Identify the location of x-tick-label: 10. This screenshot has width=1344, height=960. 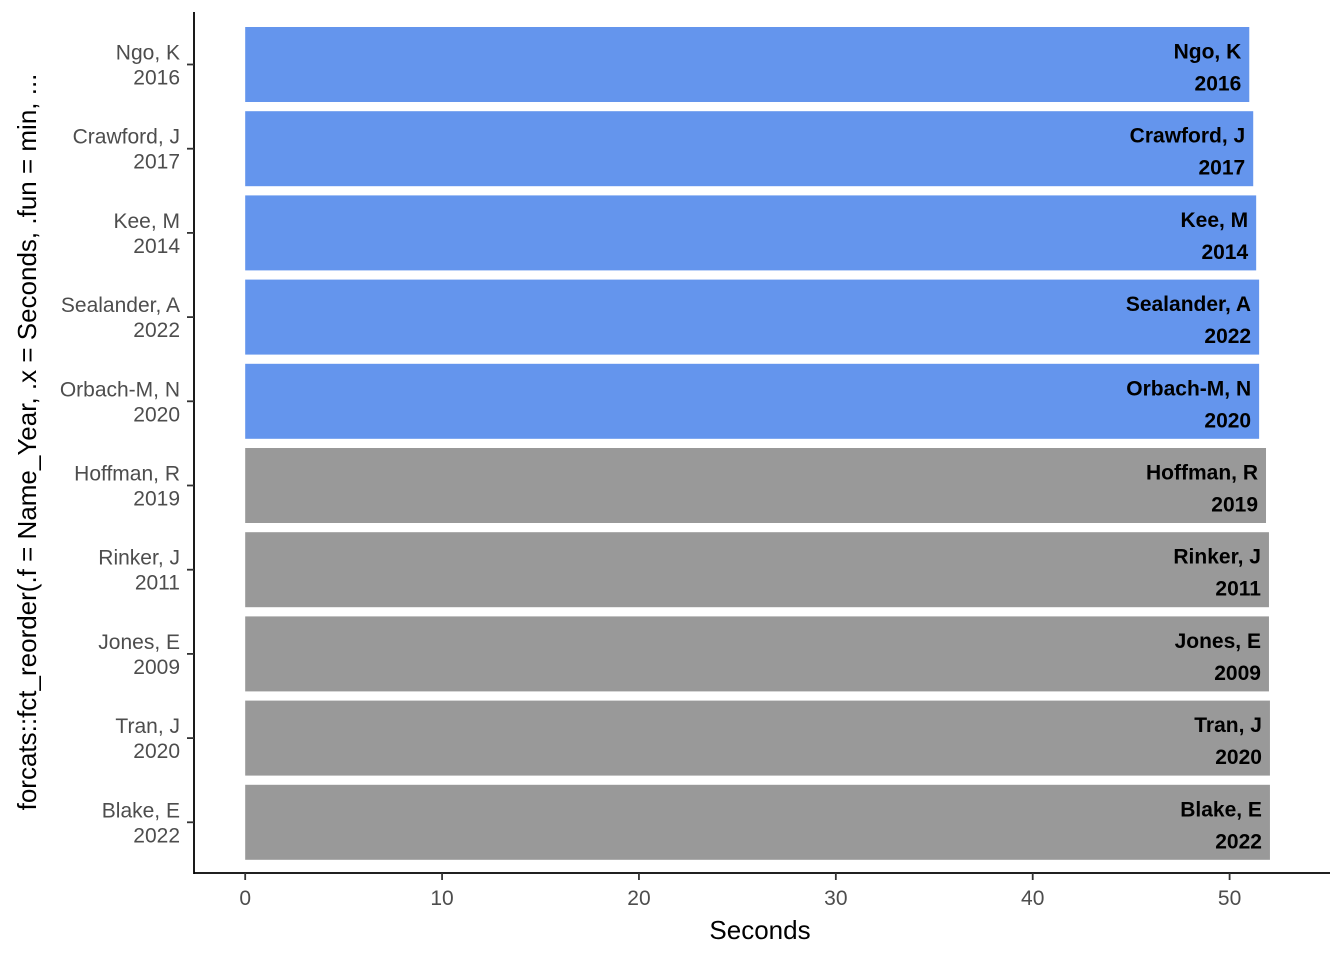
(441, 898).